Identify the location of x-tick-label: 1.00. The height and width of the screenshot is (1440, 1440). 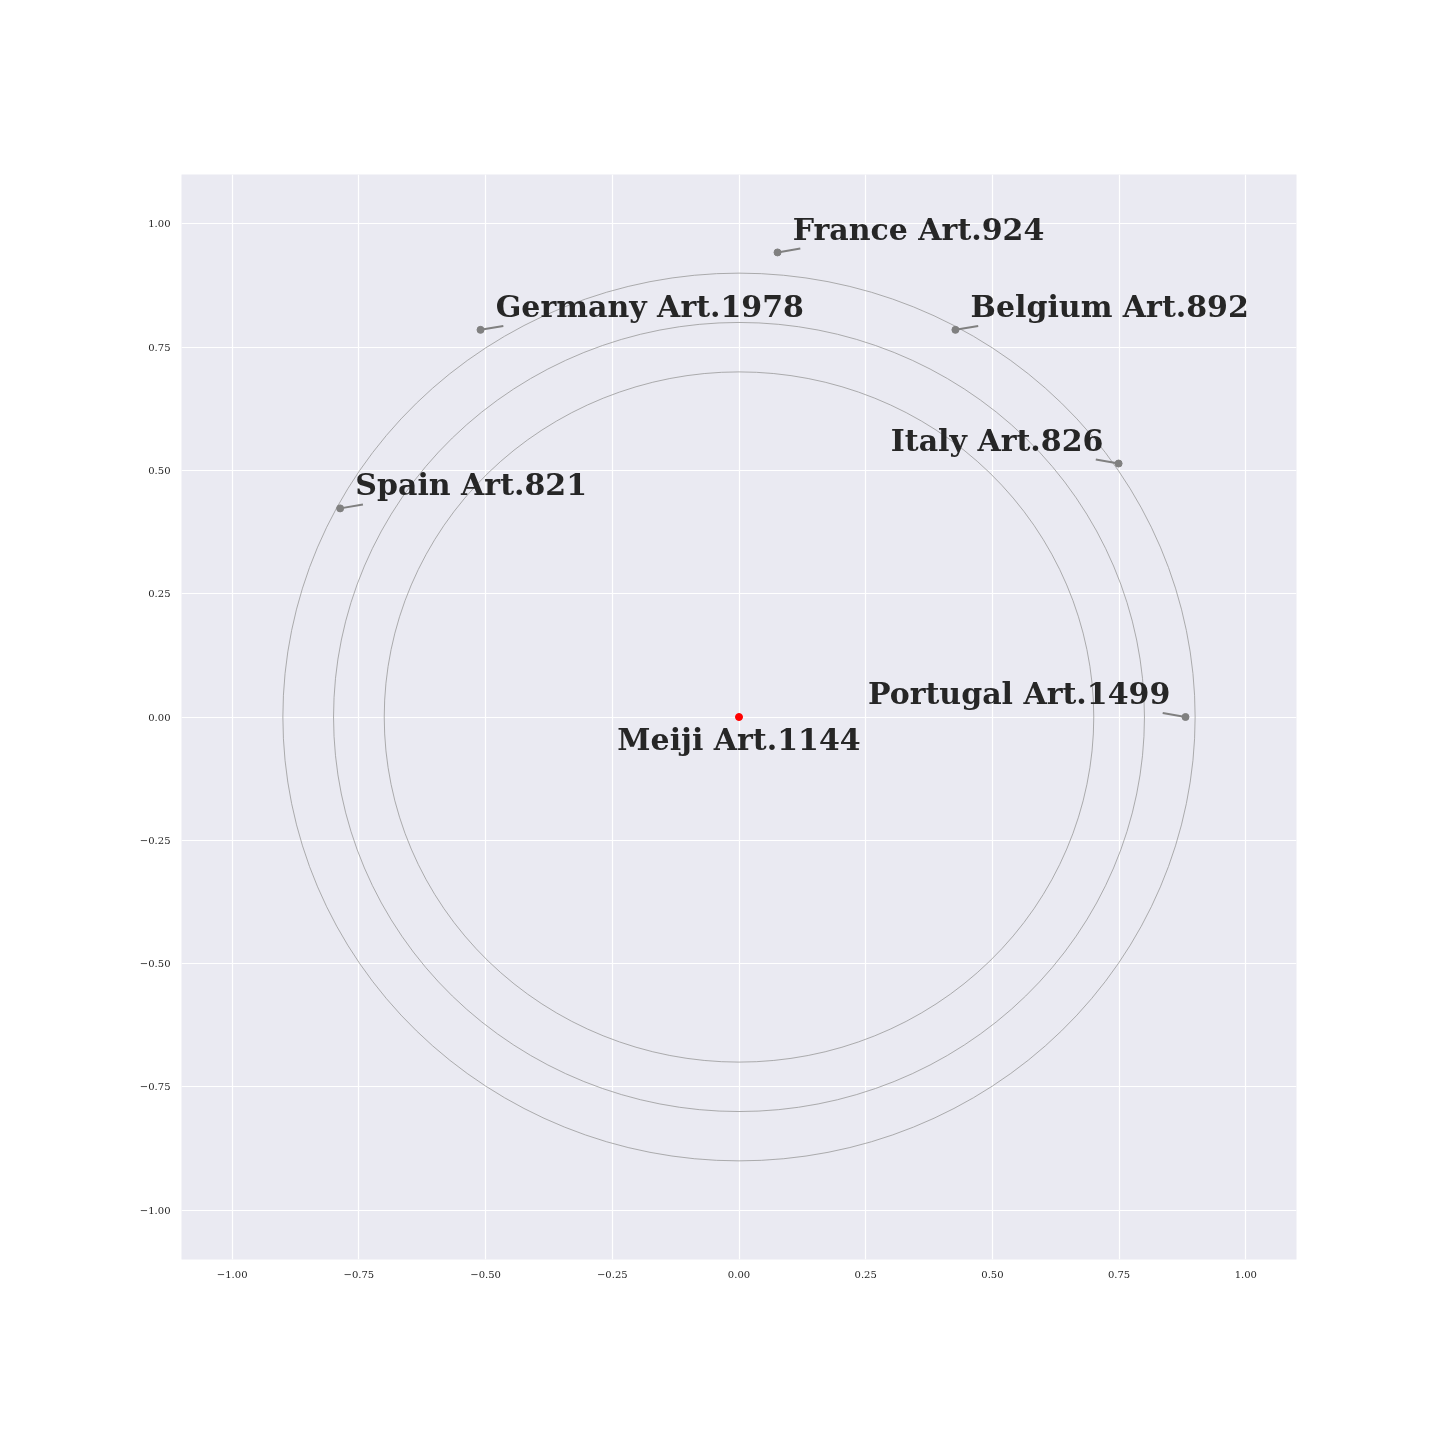
(1245, 1274).